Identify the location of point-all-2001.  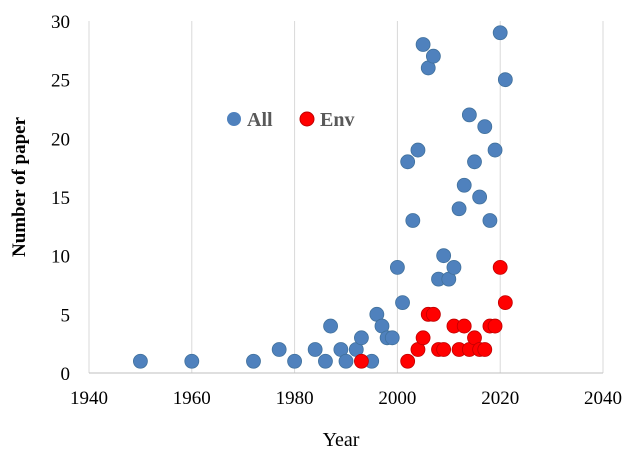
(402, 303).